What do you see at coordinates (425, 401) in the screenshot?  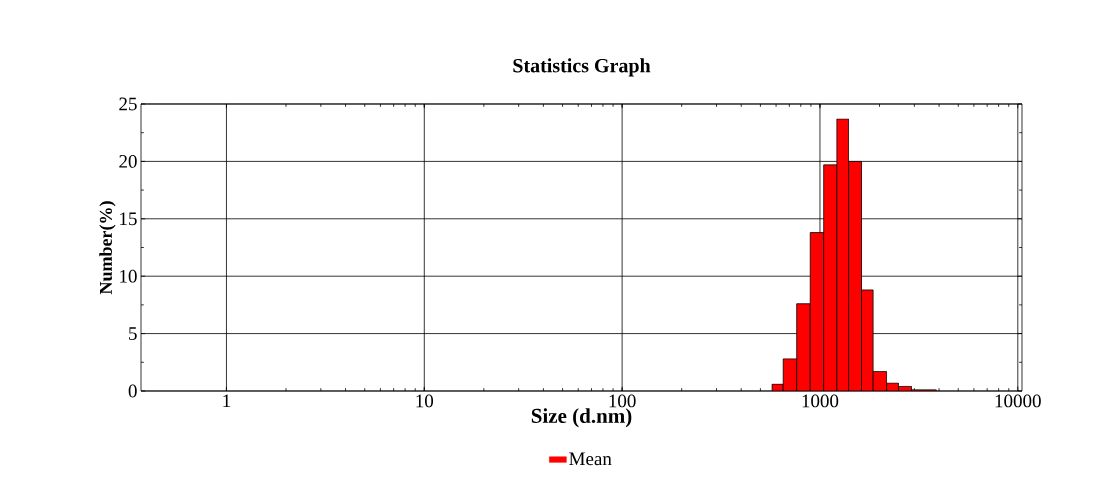 I see `x-tick-label: 10` at bounding box center [425, 401].